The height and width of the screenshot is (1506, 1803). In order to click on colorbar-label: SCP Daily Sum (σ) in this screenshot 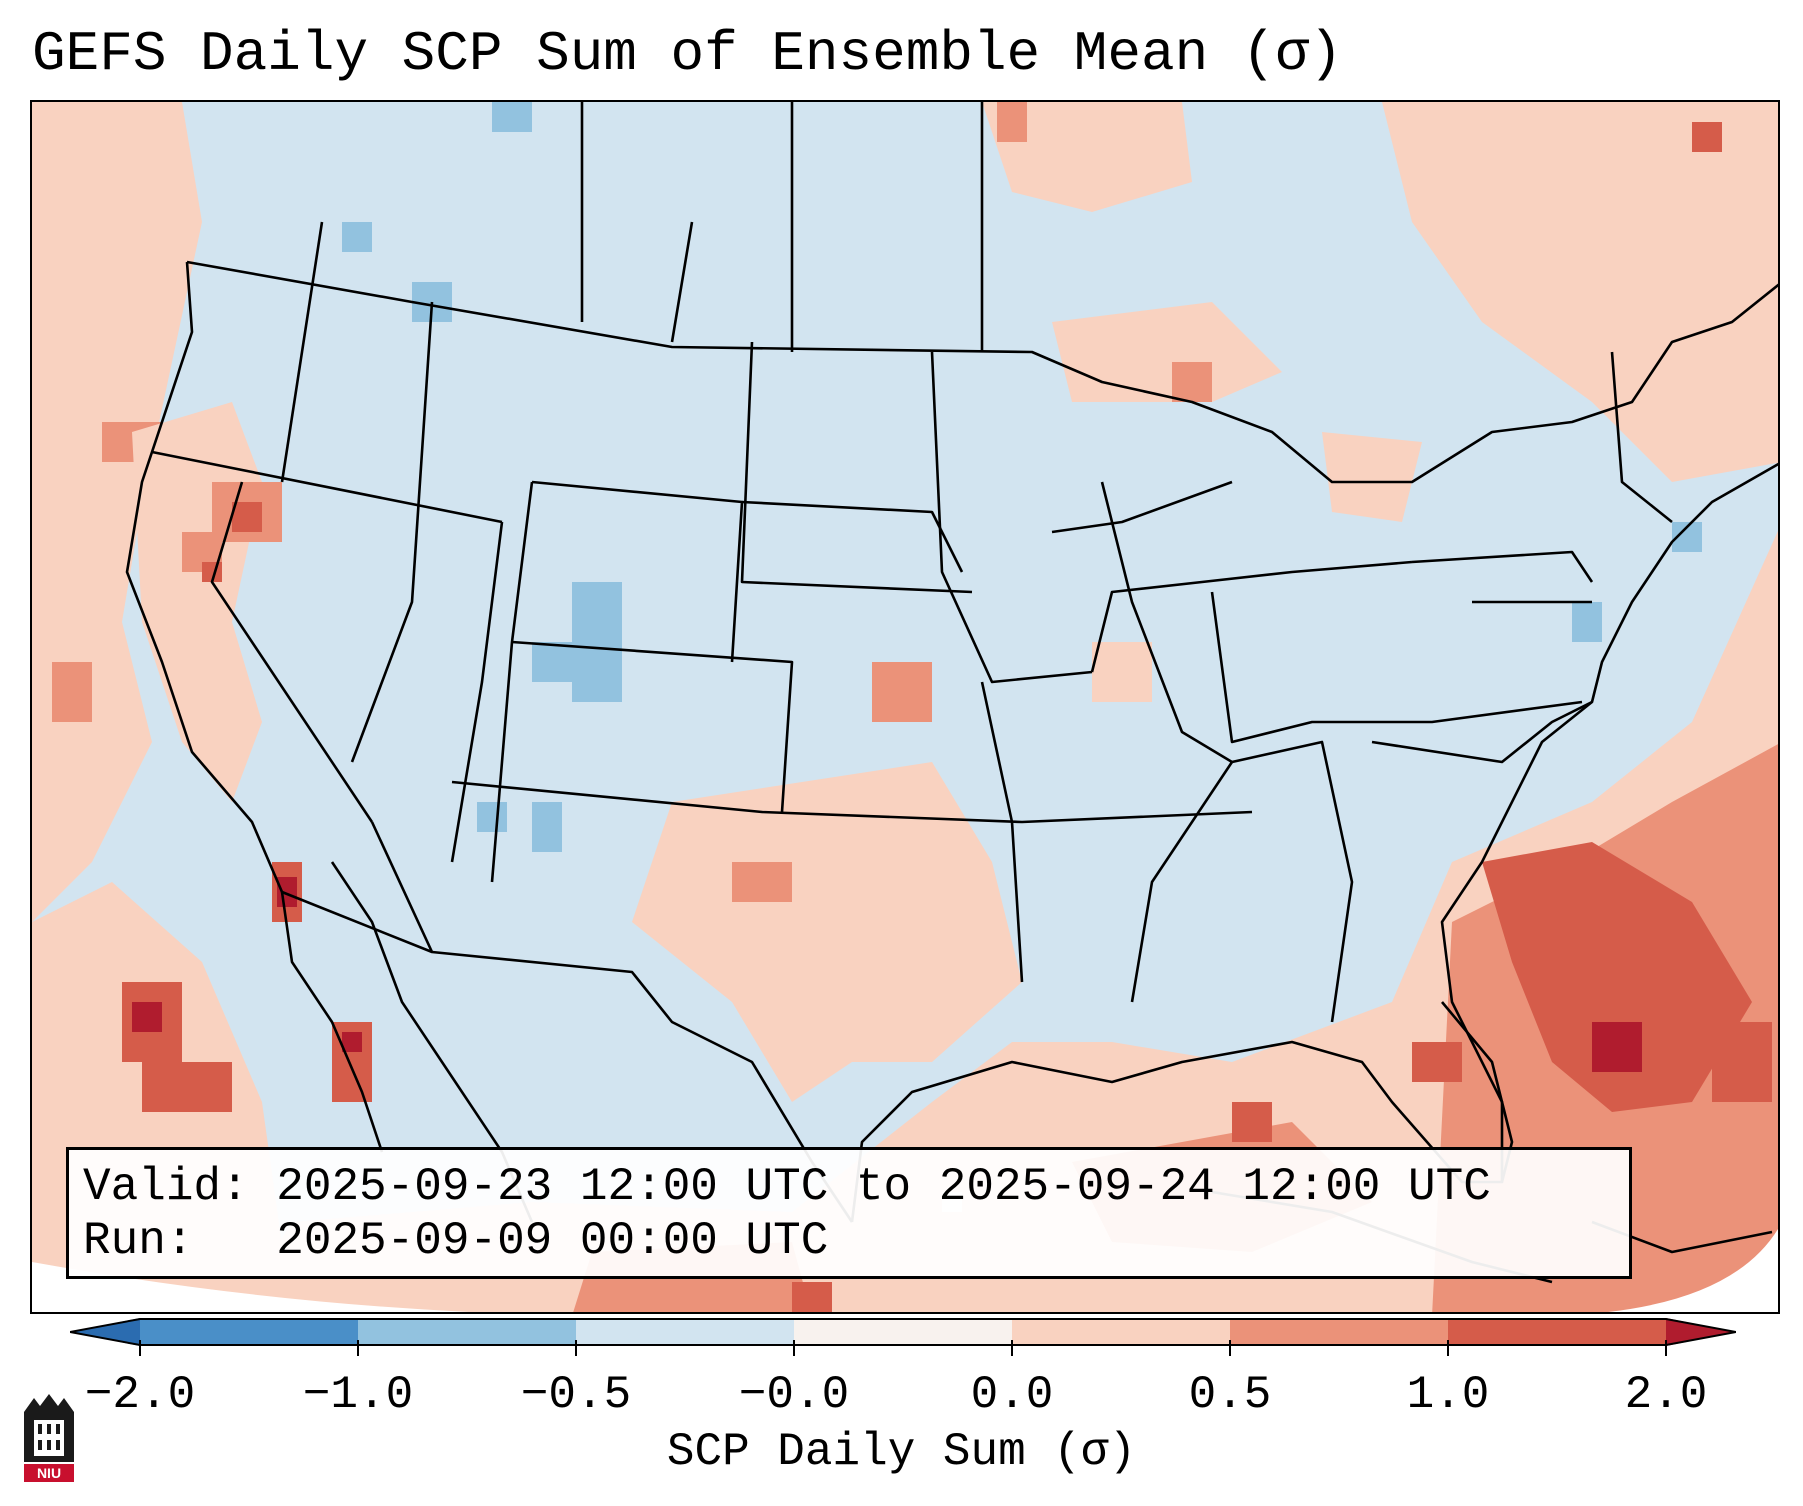, I will do `click(901, 1452)`.